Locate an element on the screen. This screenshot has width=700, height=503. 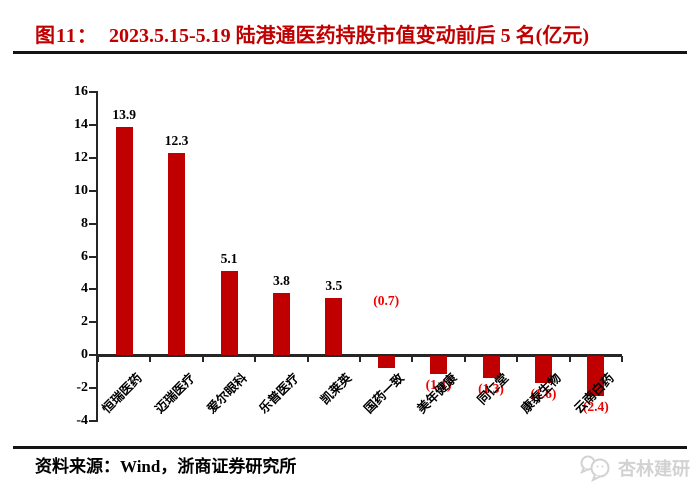
x-axis-category-label: 乐普医疗 is located at coordinates (279, 394).